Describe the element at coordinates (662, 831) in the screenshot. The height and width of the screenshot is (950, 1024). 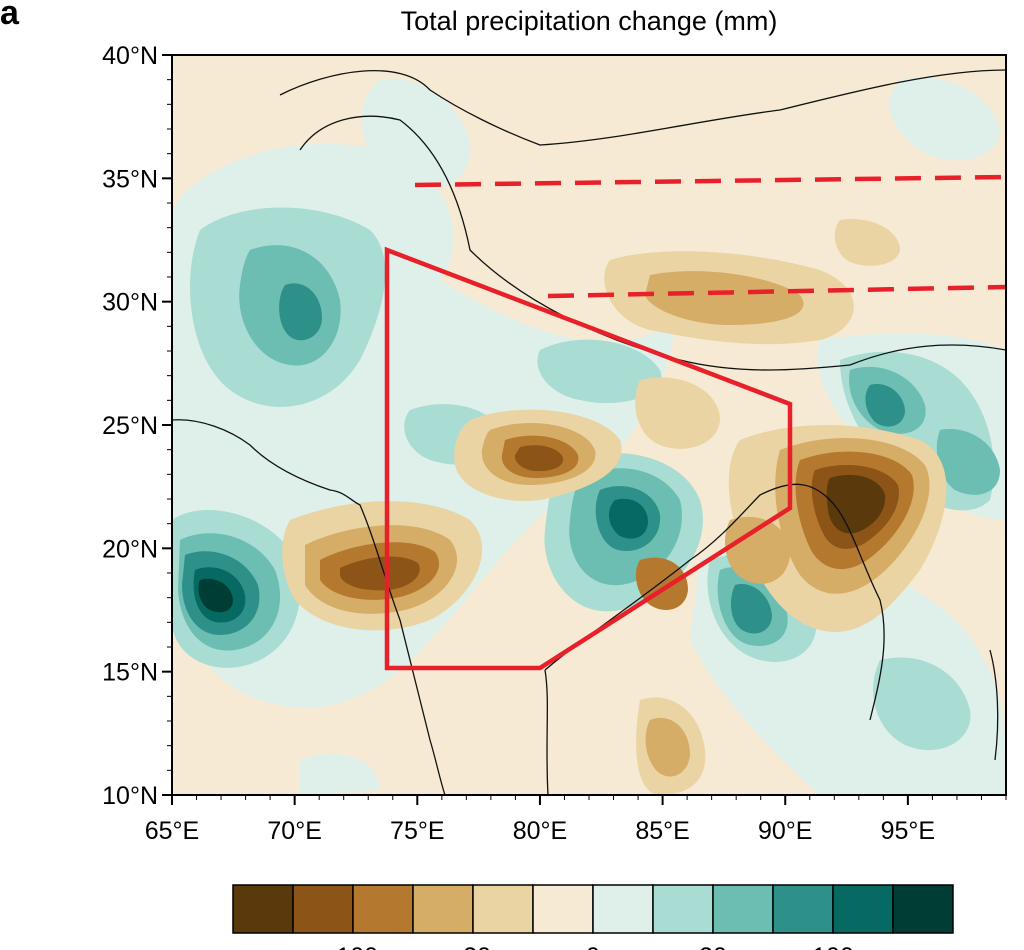
I see `lon-tick-label: 85°E` at that location.